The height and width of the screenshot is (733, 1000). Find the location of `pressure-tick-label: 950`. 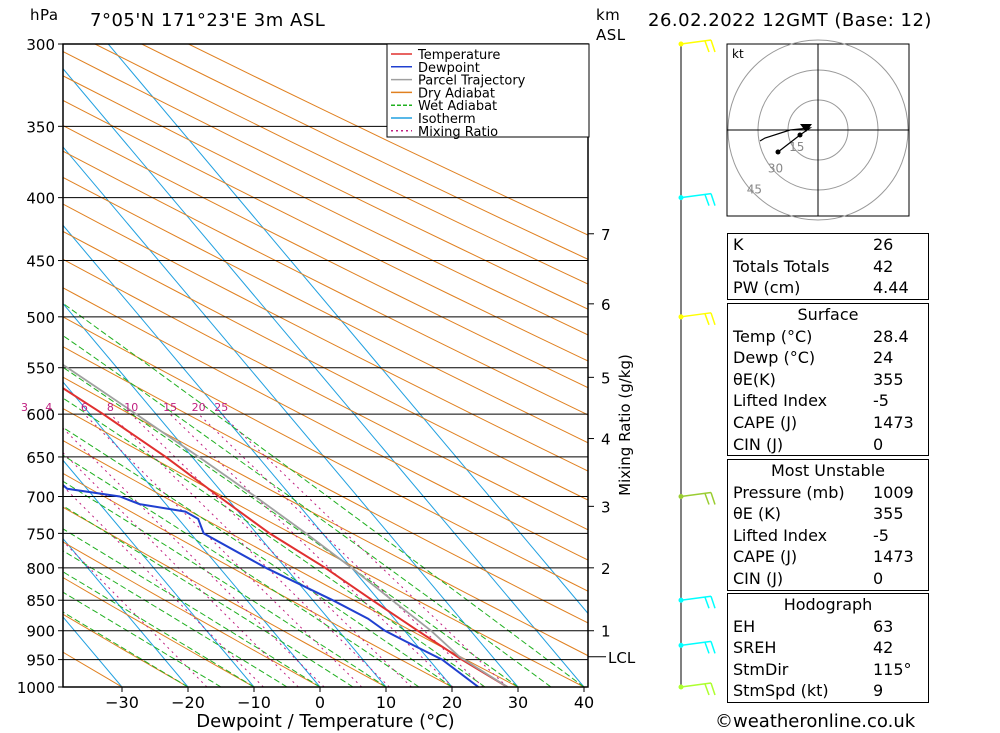

pressure-tick-label: 950 is located at coordinates (40, 661).